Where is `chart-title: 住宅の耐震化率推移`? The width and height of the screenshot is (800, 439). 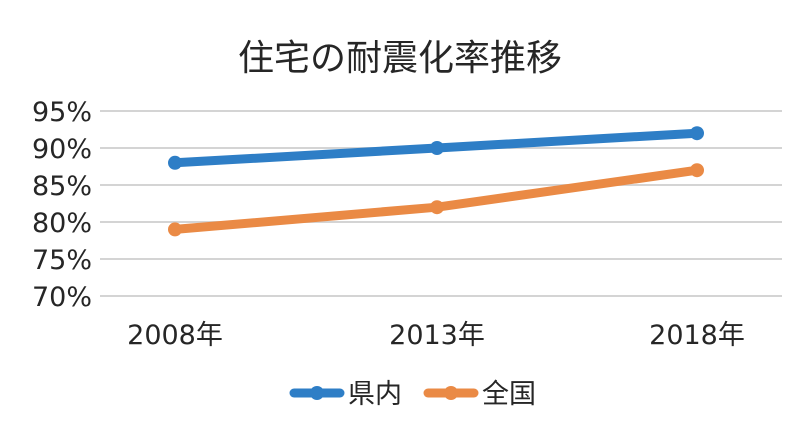 chart-title: 住宅の耐震化率推移 is located at coordinates (400, 58).